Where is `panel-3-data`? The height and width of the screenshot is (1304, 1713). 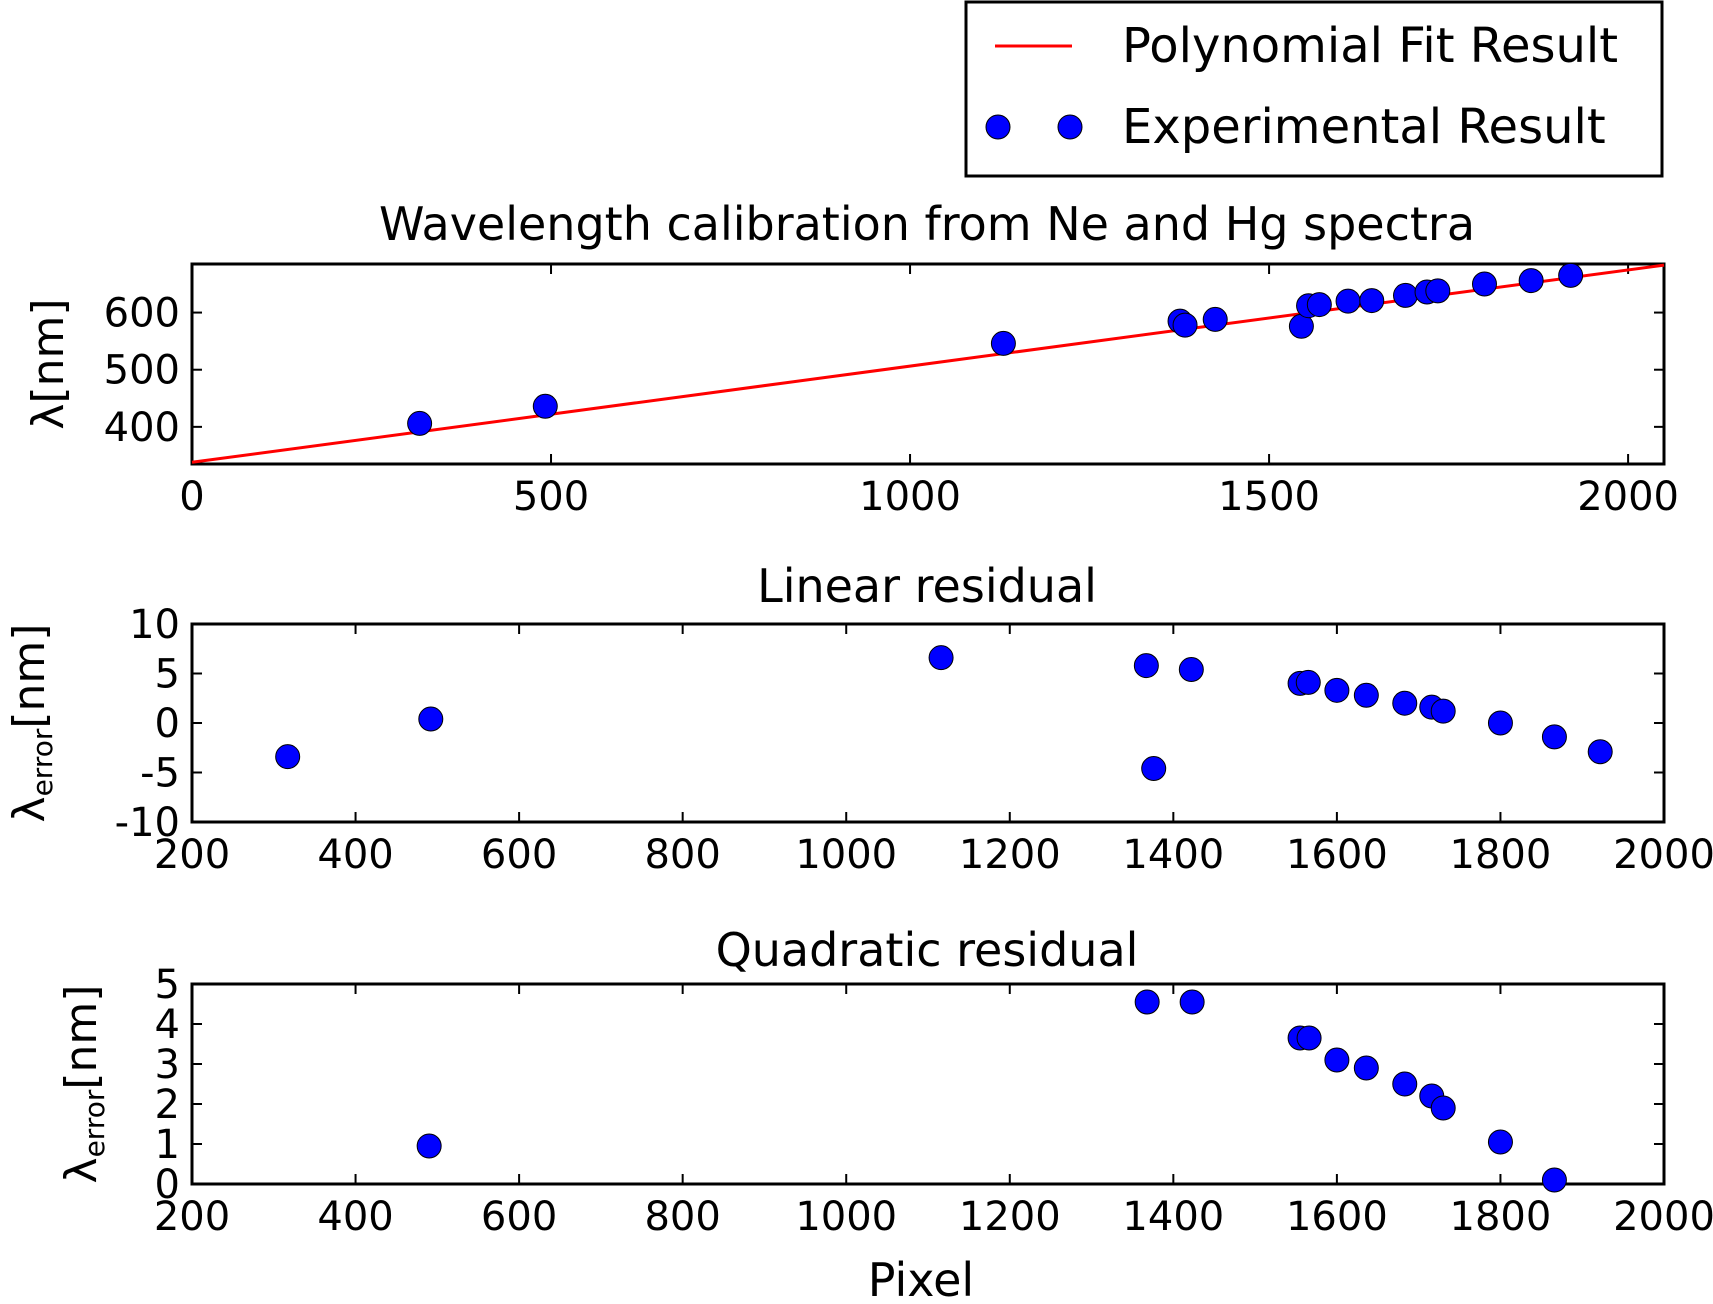
panel-3-data is located at coordinates (991, 1091).